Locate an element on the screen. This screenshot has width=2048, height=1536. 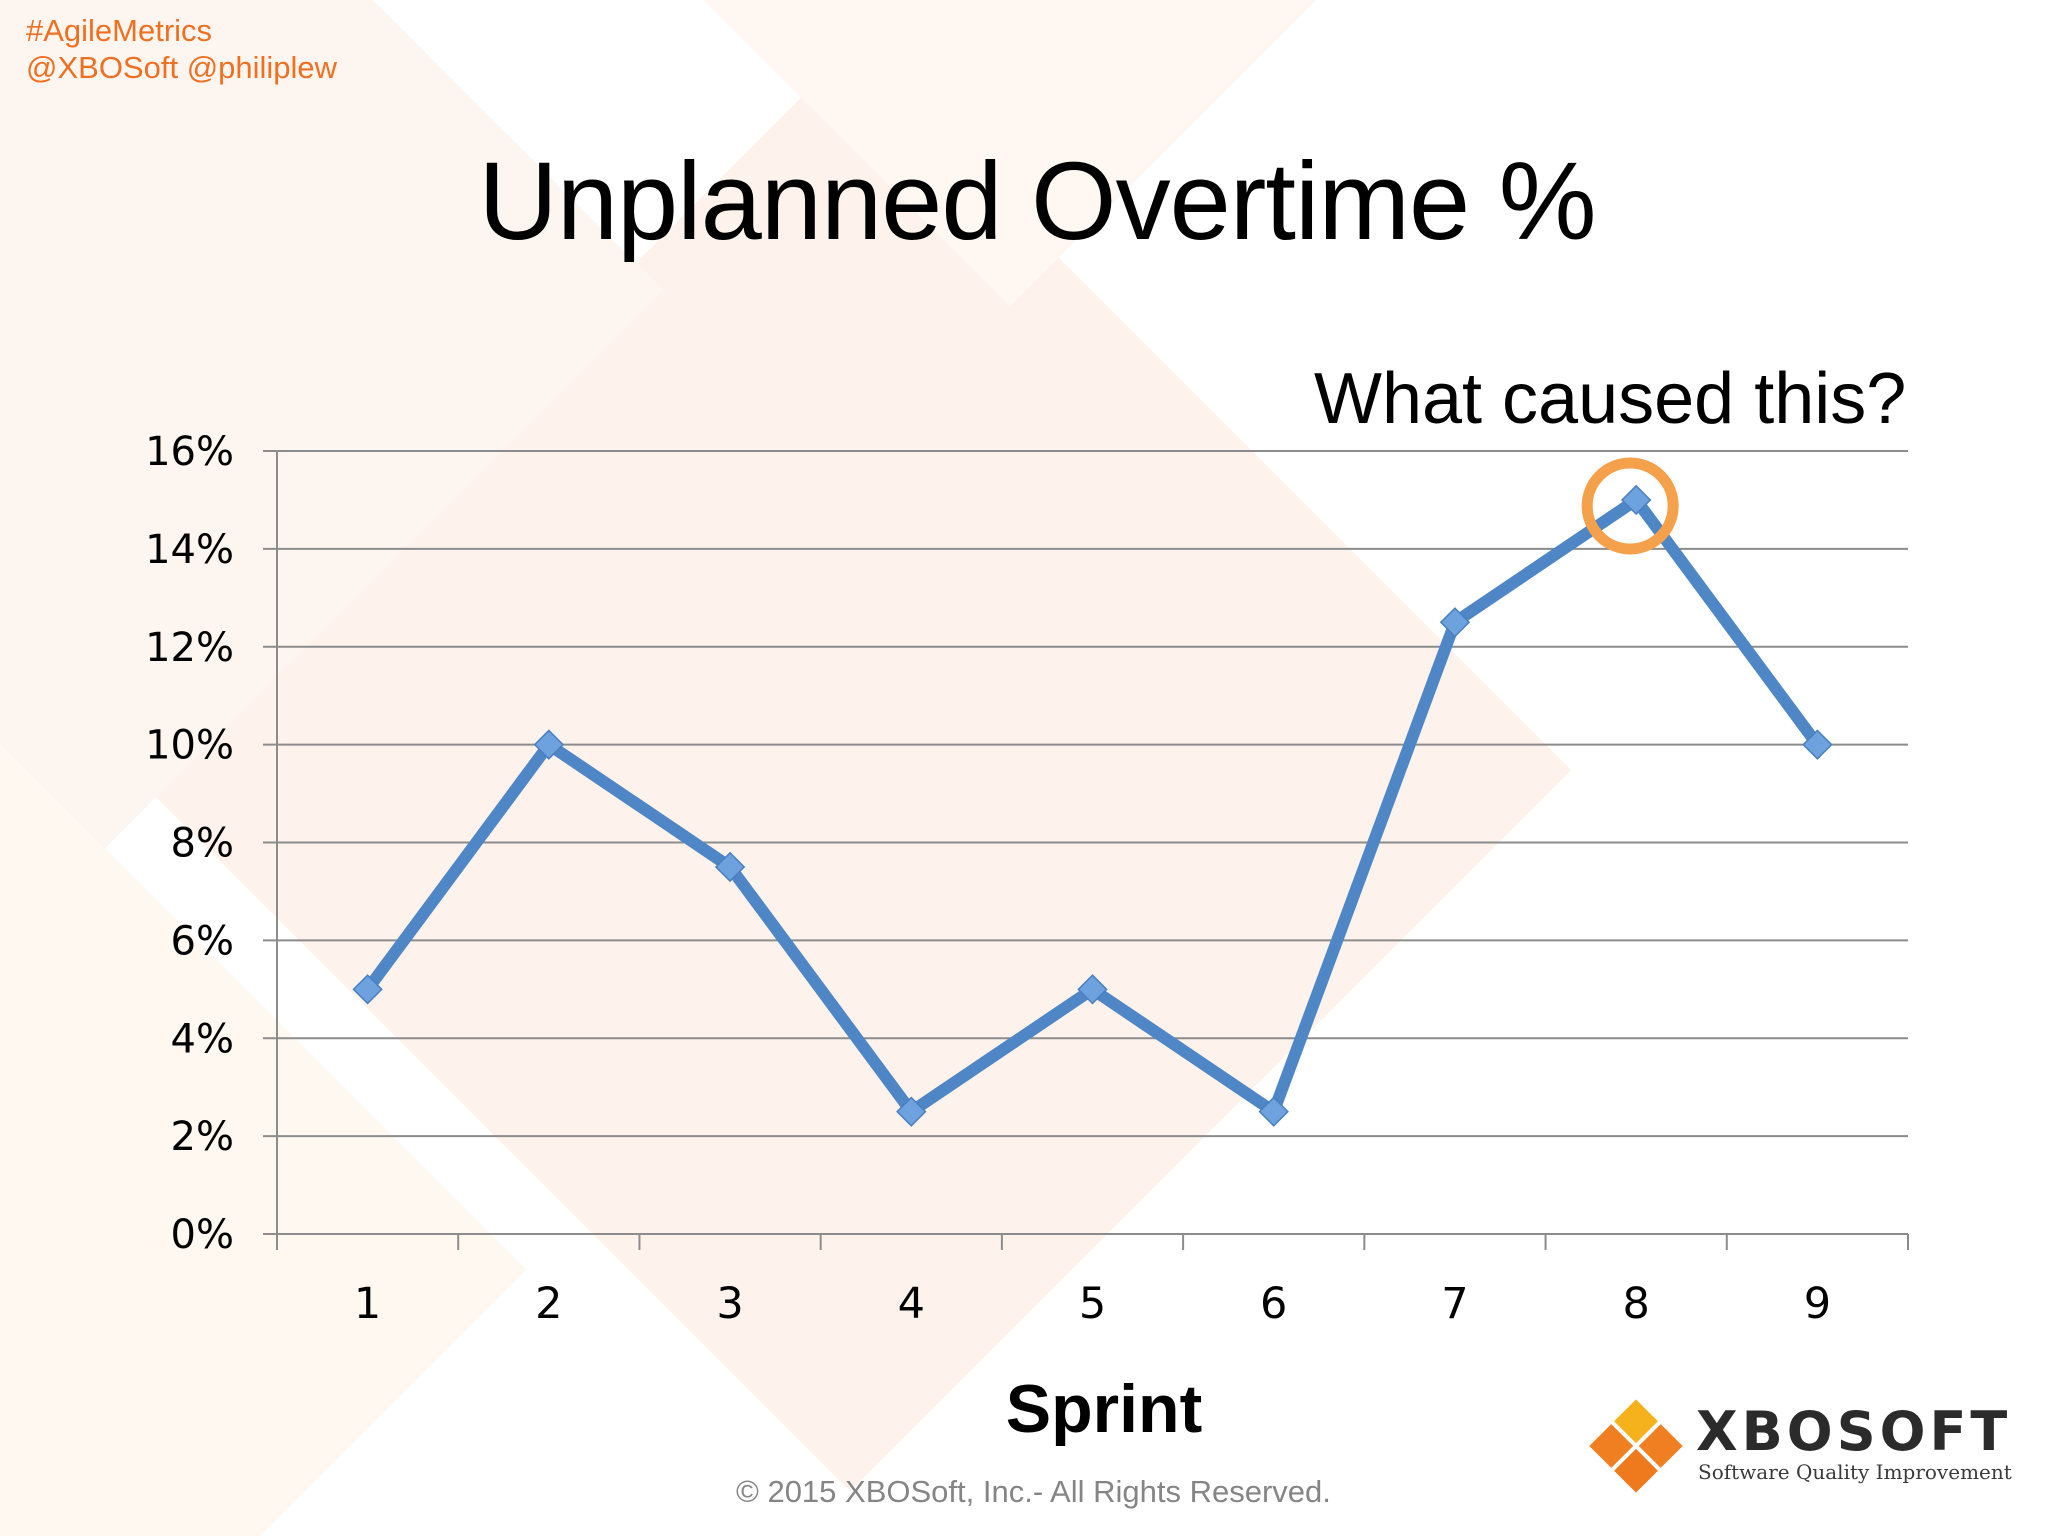
chart-annotation: What caused this? is located at coordinates (1610, 399).